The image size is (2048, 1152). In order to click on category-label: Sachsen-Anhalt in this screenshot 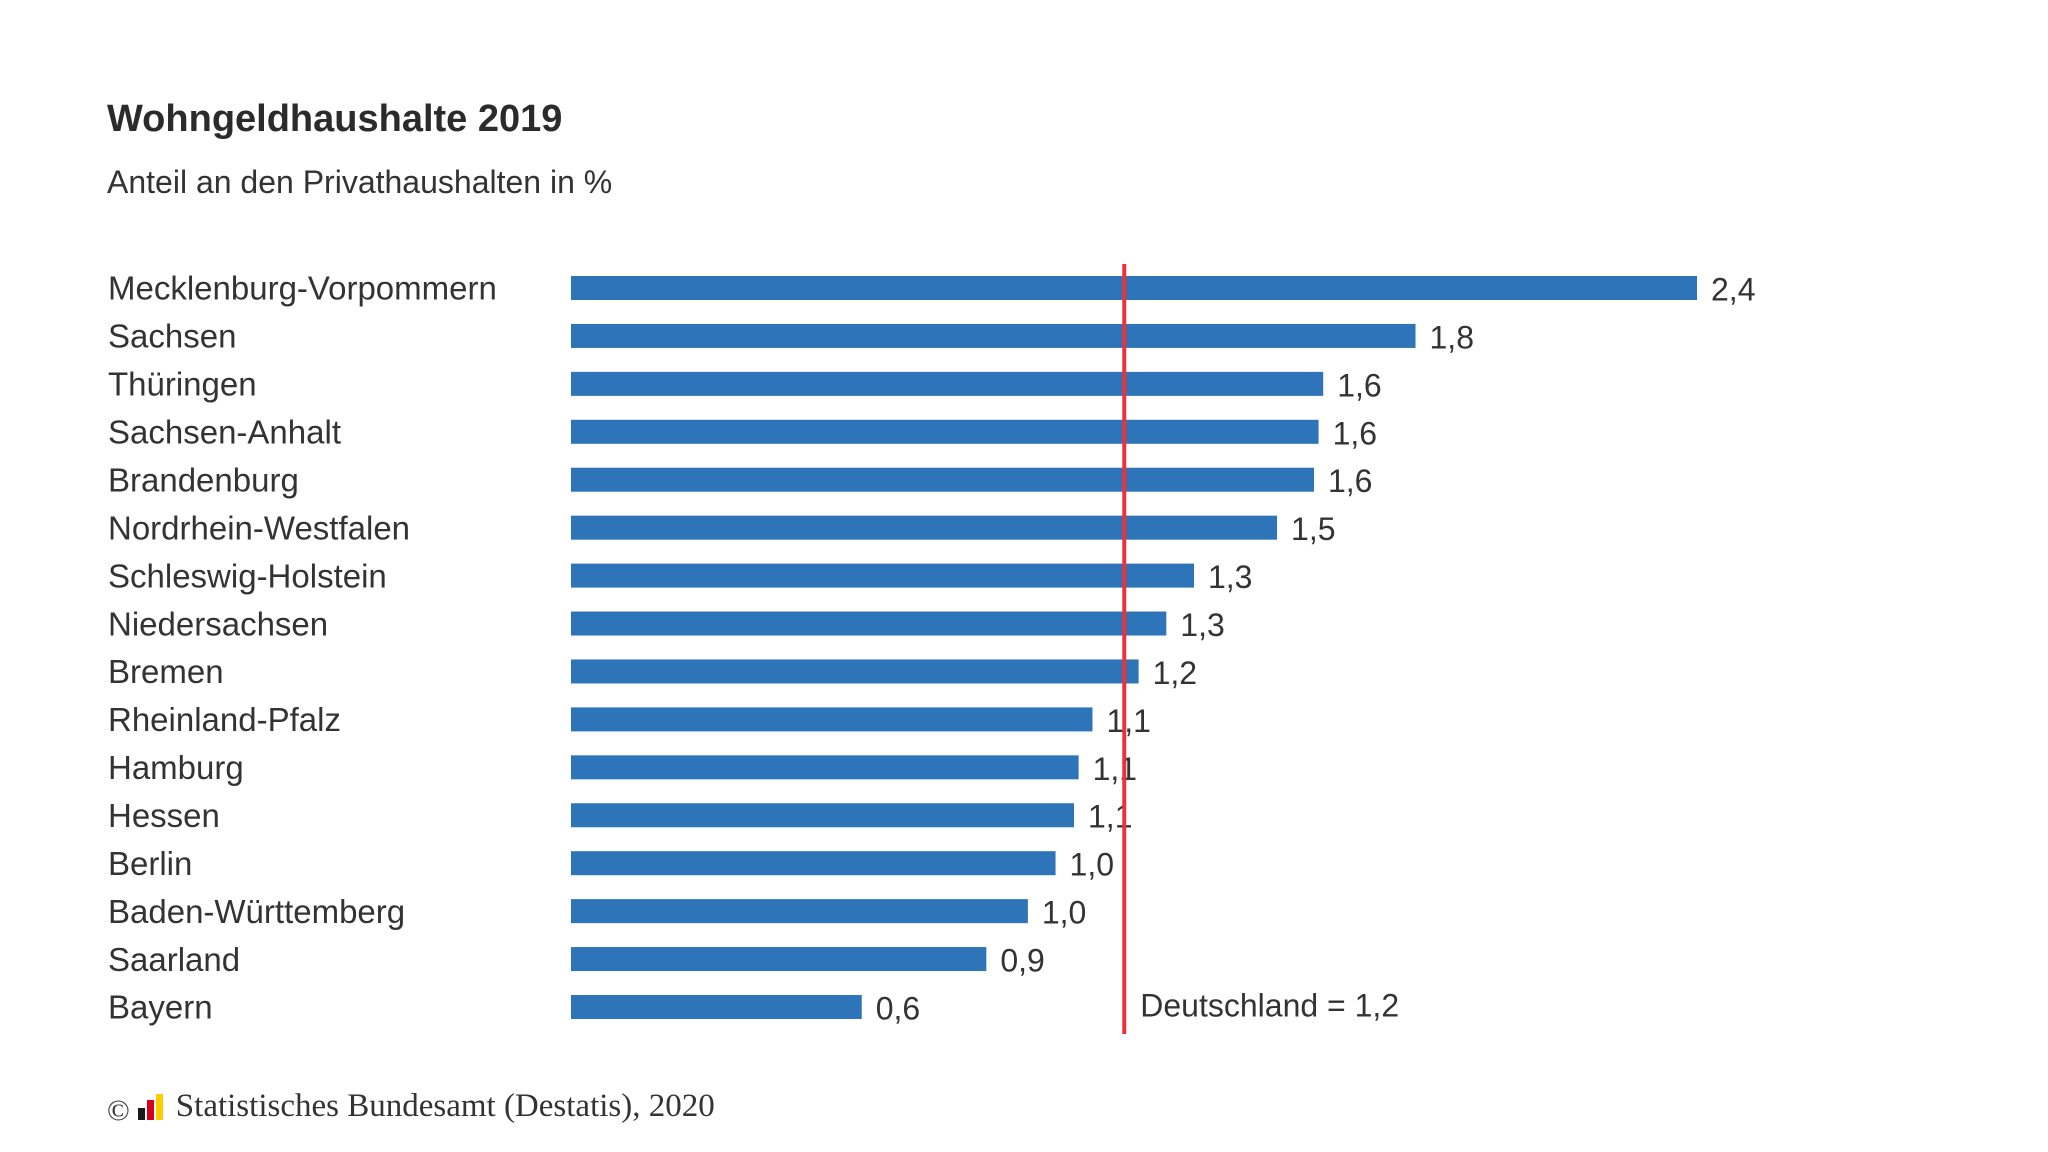, I will do `click(224, 432)`.